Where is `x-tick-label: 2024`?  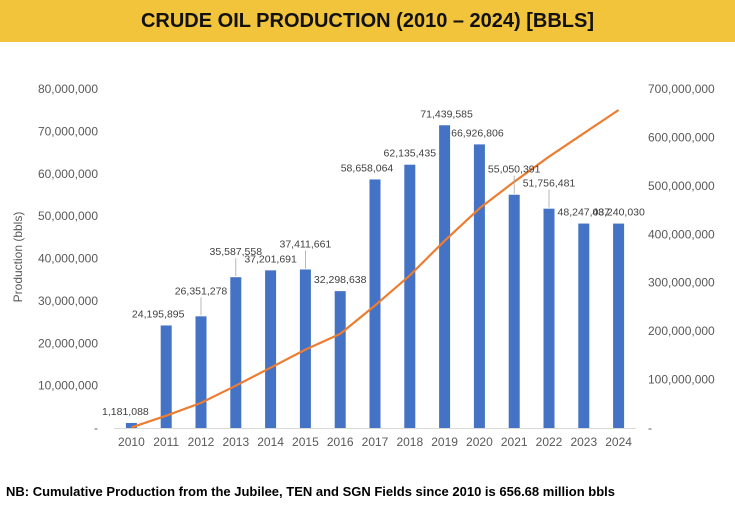
x-tick-label: 2024 is located at coordinates (618, 442).